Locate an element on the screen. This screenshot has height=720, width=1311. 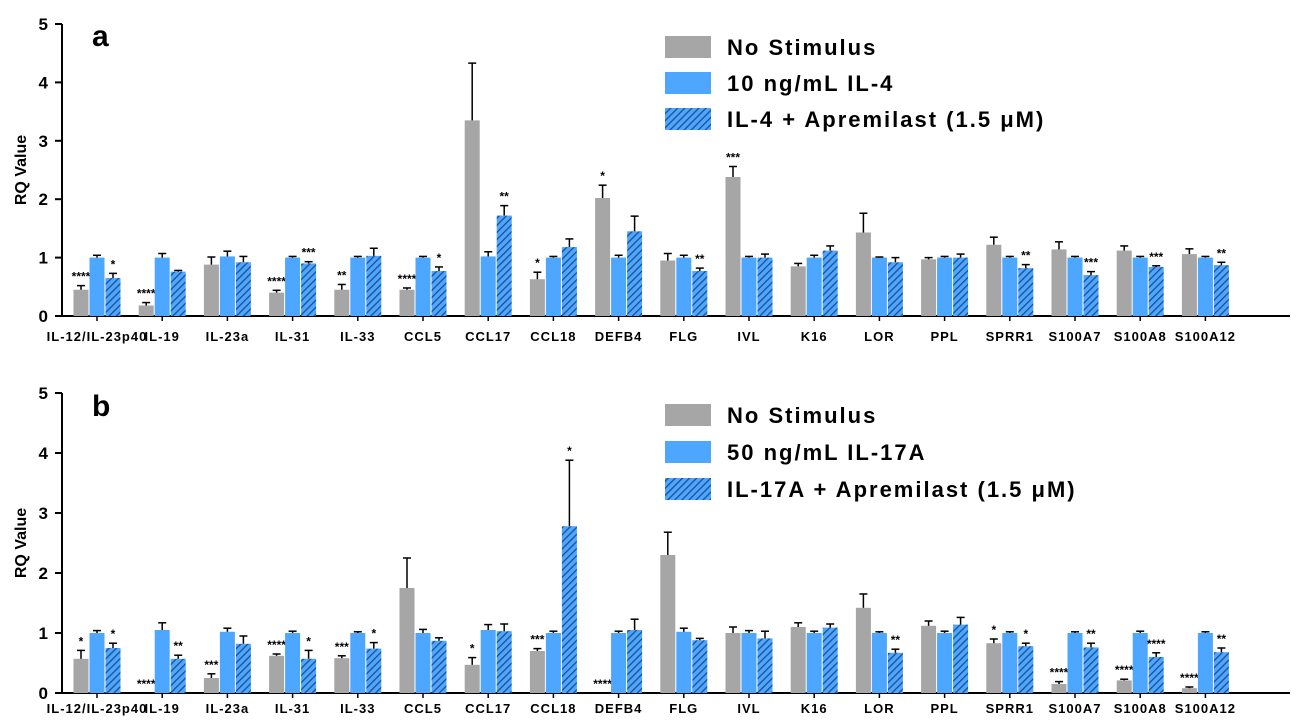
x-tick-label: IL-33 is located at coordinates (357, 336).